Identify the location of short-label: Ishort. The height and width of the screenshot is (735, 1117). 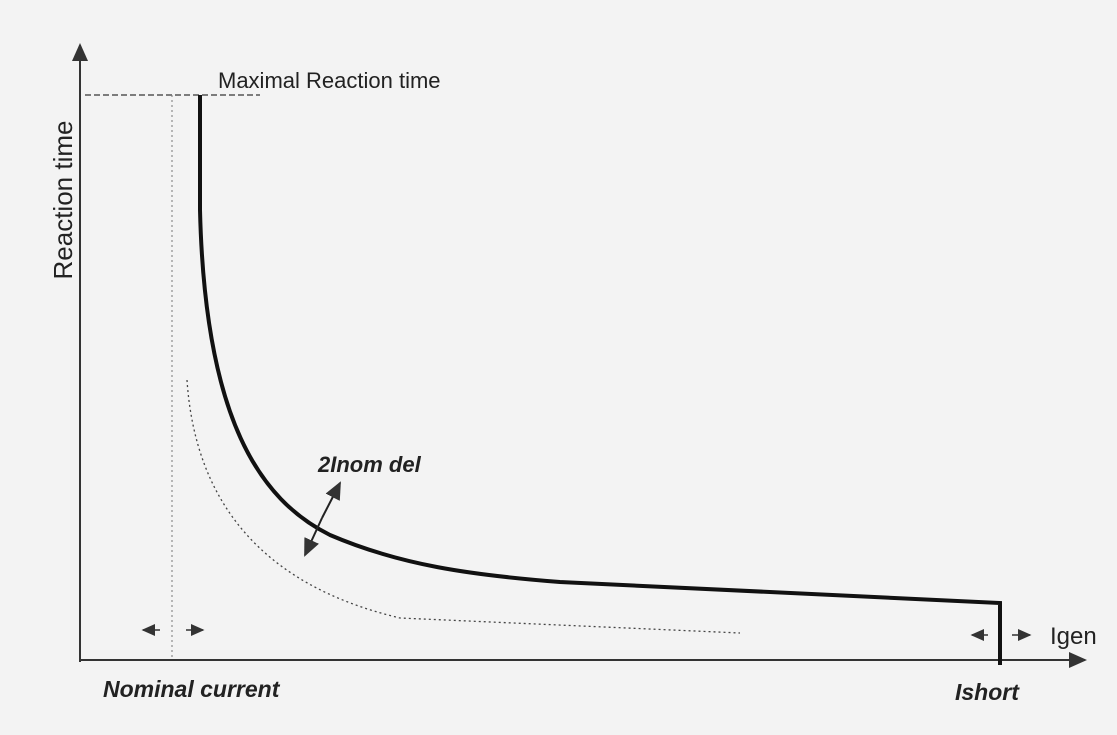
(987, 692).